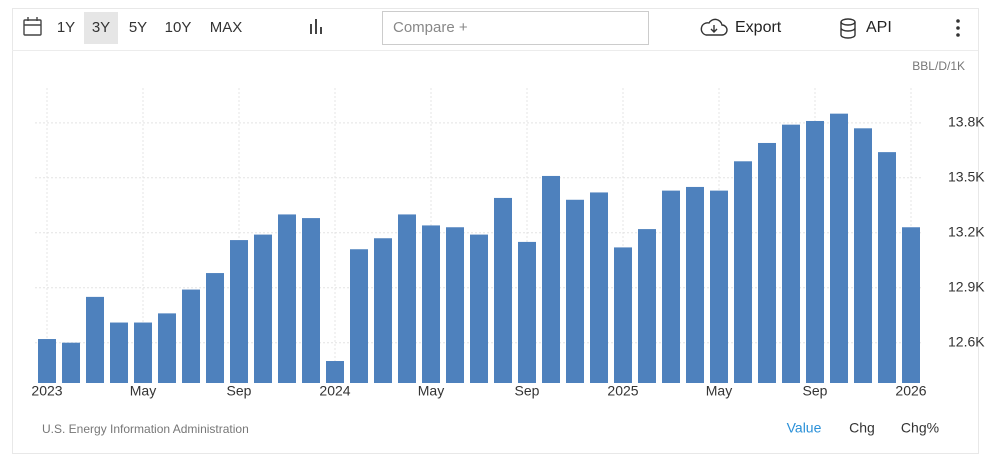  I want to click on calendar-icon, so click(32, 26).